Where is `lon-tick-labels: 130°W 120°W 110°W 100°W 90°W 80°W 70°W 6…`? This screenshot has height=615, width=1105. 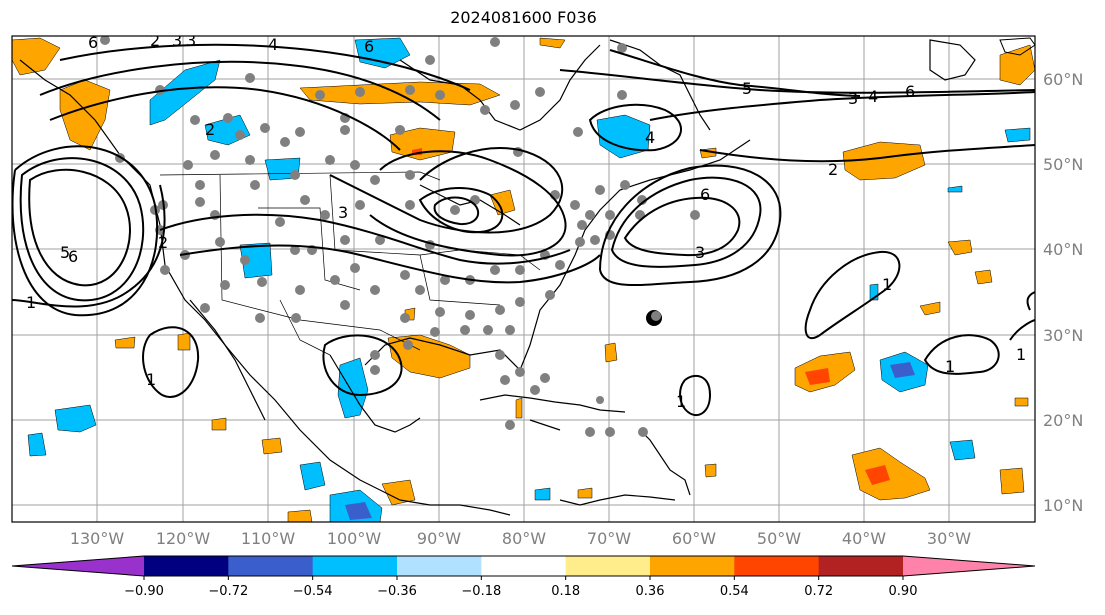 lon-tick-labels: 130°W 120°W 110°W 100°W 90°W 80°W 70°W 6… is located at coordinates (520, 538).